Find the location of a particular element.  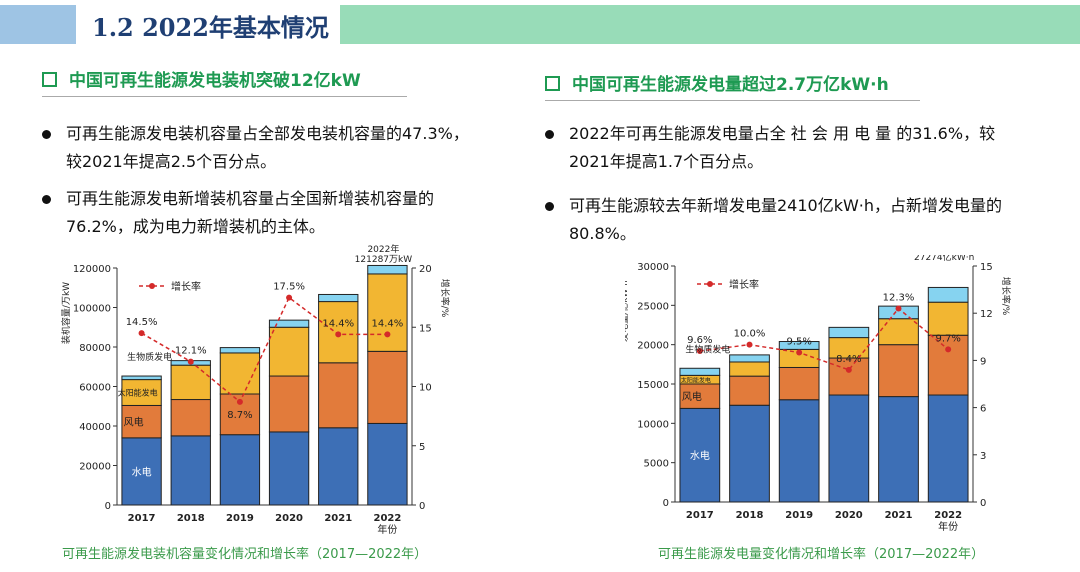

growth-label: 17.5% is located at coordinates (289, 287).